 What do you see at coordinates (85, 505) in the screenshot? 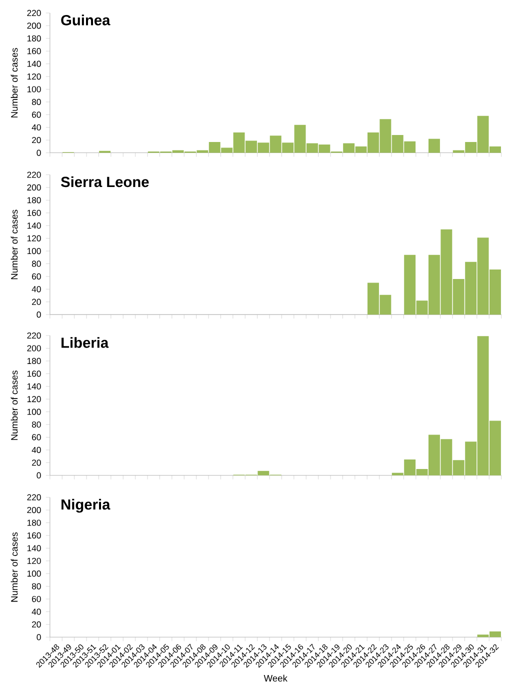
I see `chart-title: Nigeria` at bounding box center [85, 505].